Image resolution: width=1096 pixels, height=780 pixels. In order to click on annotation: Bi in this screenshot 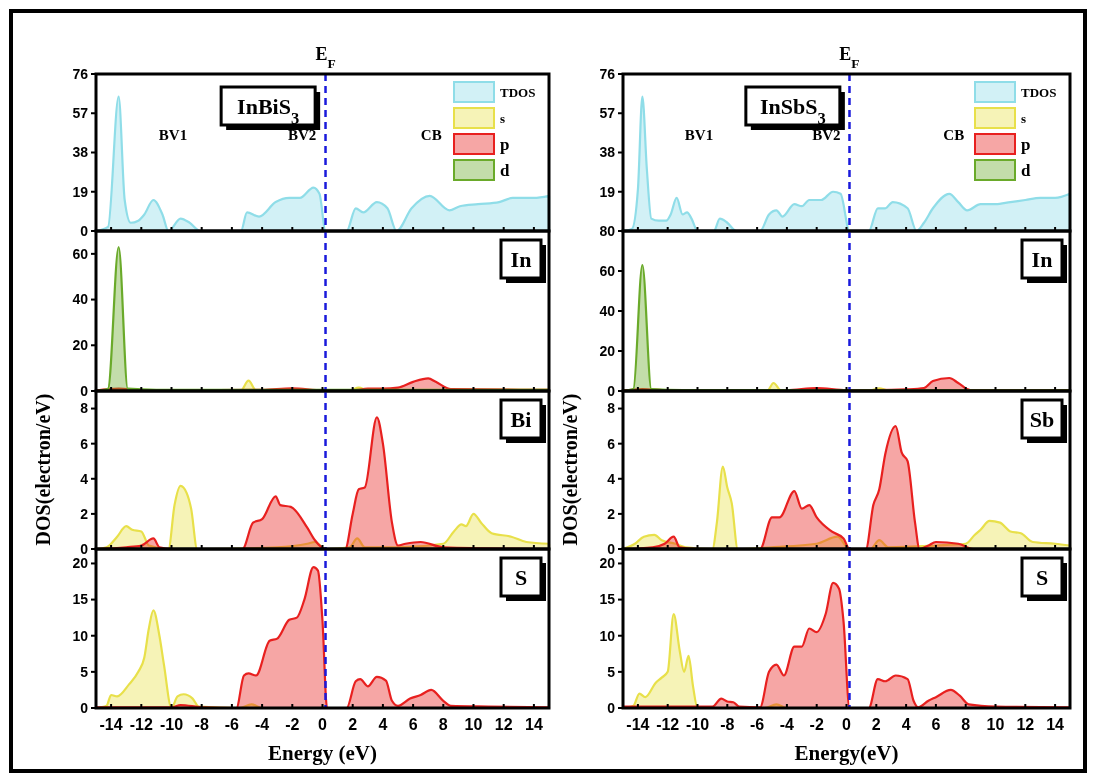, I will do `click(521, 419)`.